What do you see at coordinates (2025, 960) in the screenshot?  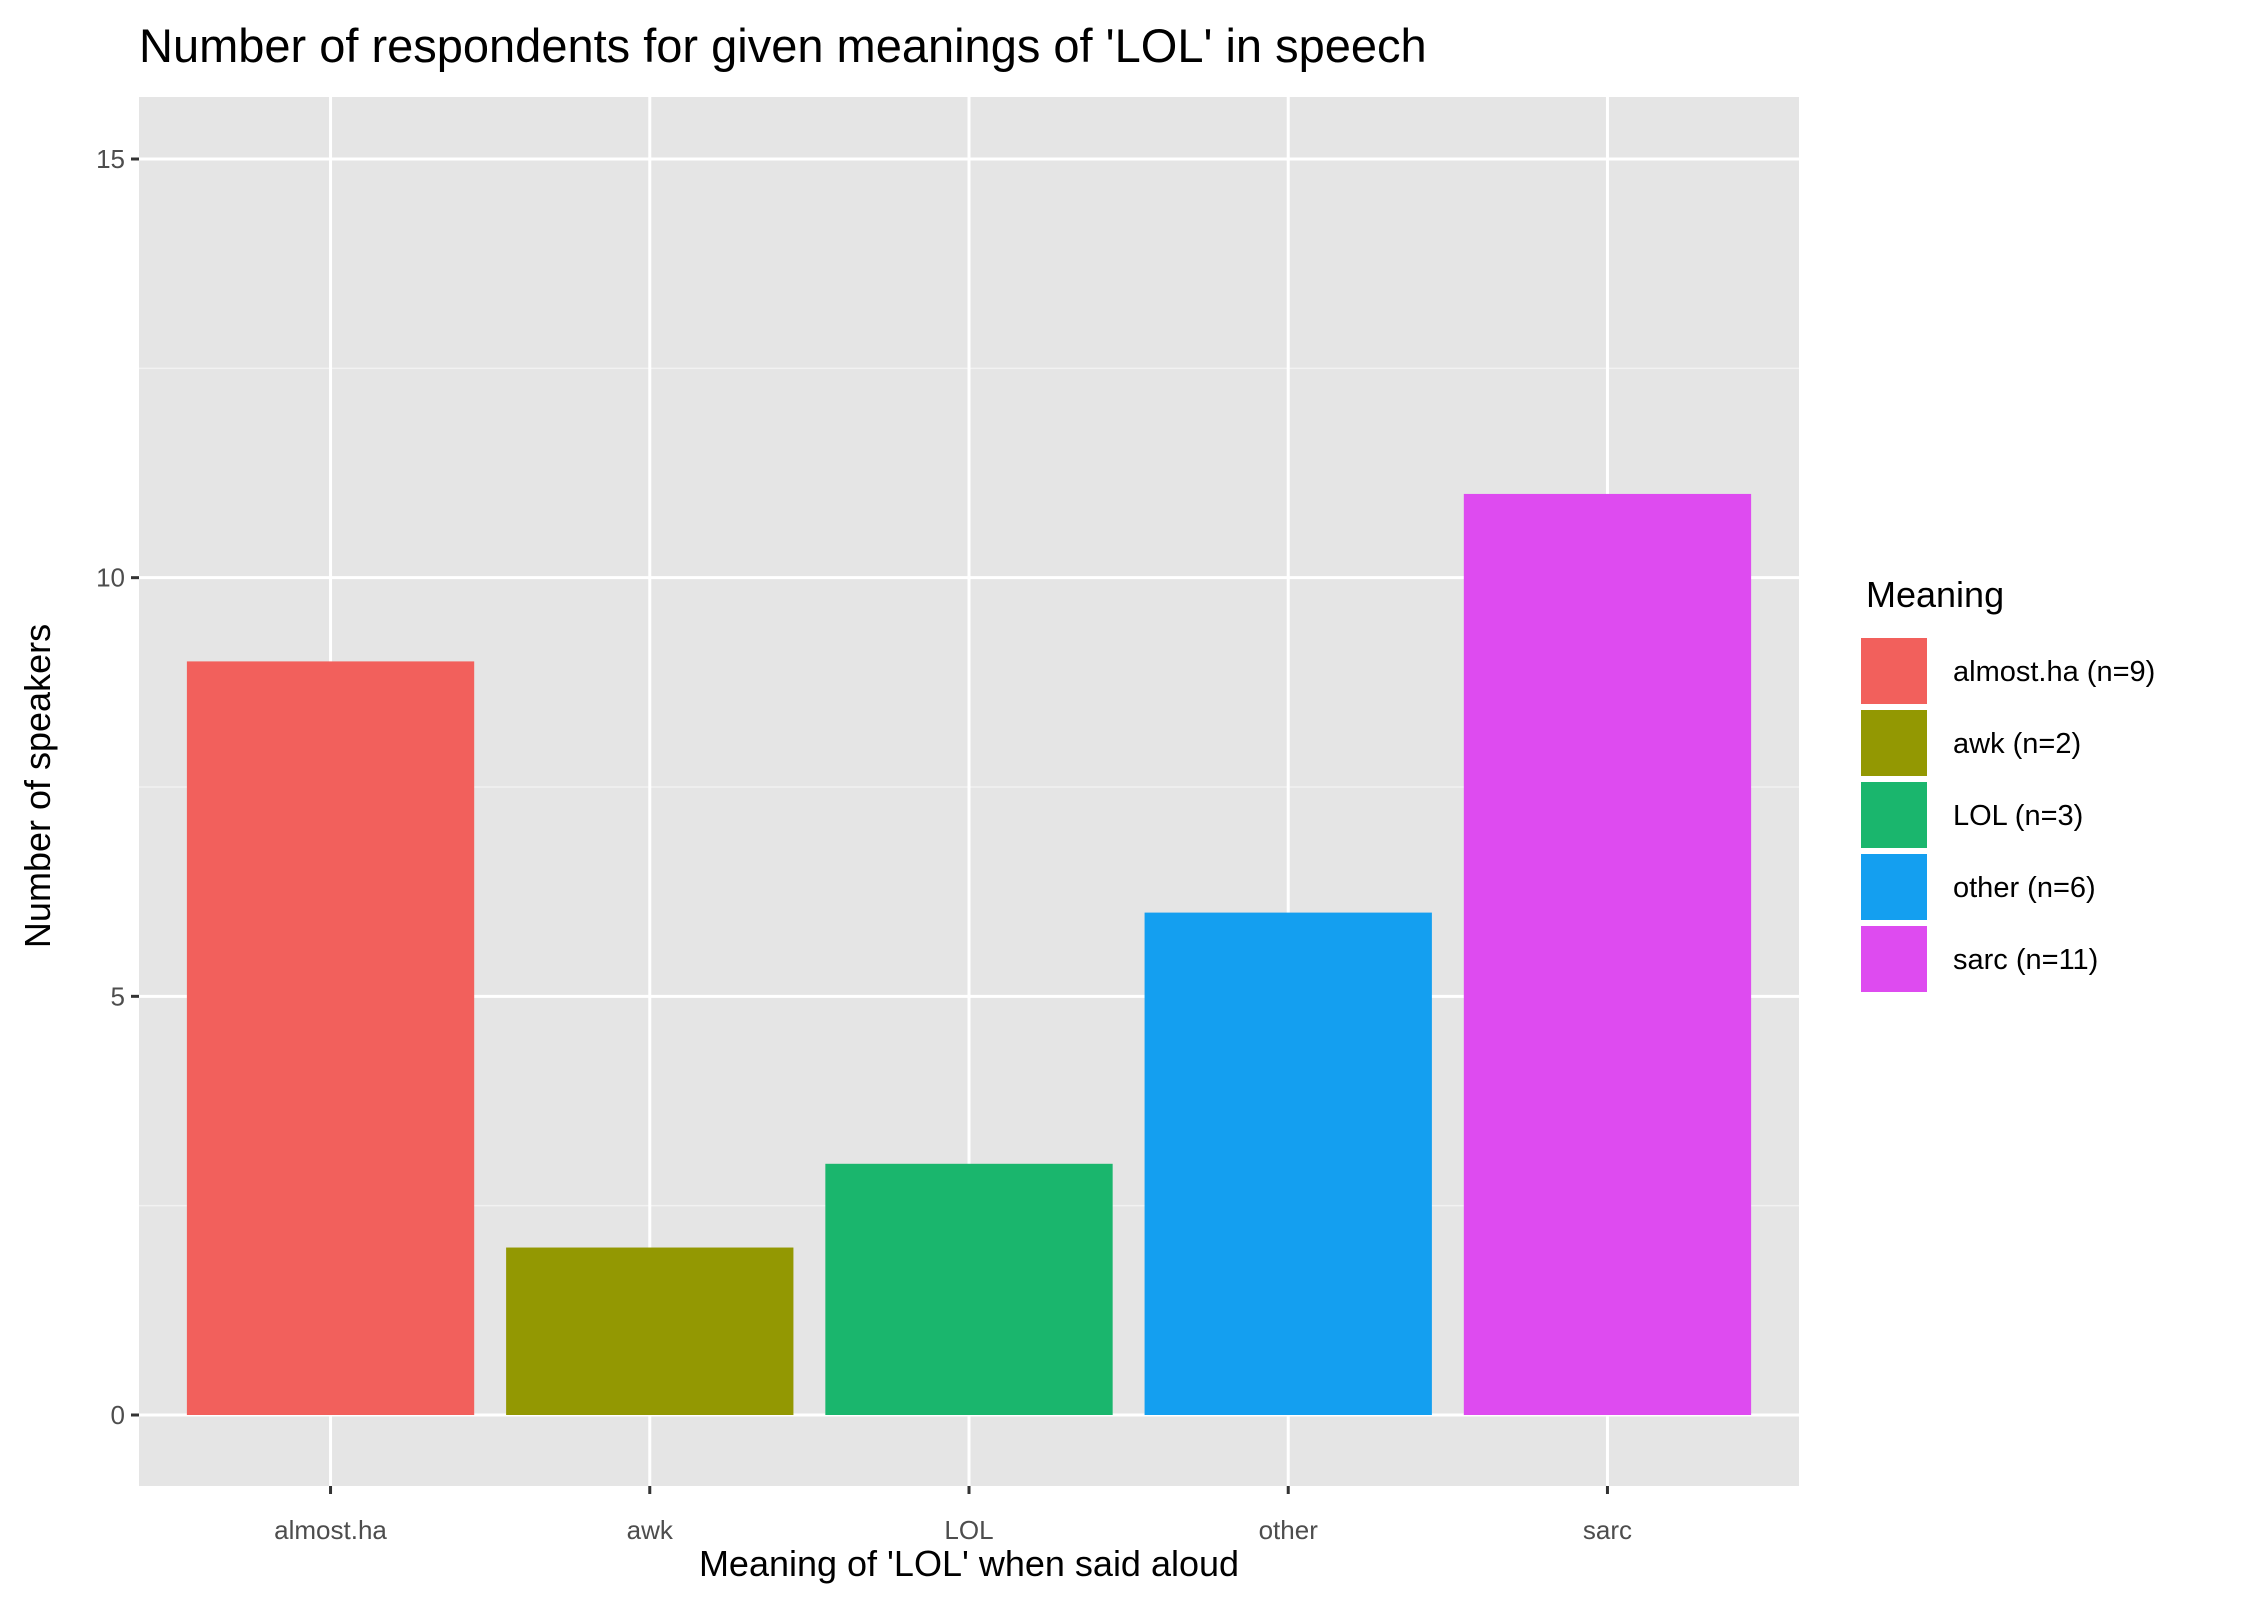 I see `legend-label: sarc (n=11)` at bounding box center [2025, 960].